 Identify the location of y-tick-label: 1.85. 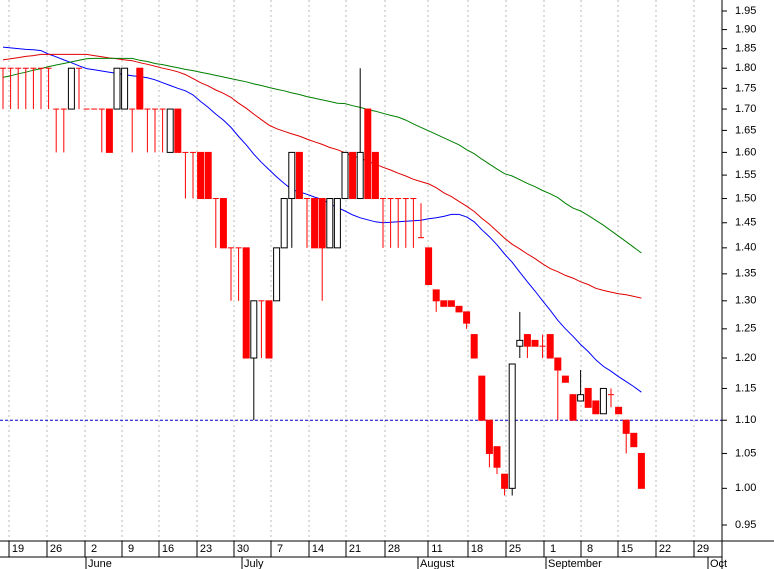
(745, 49).